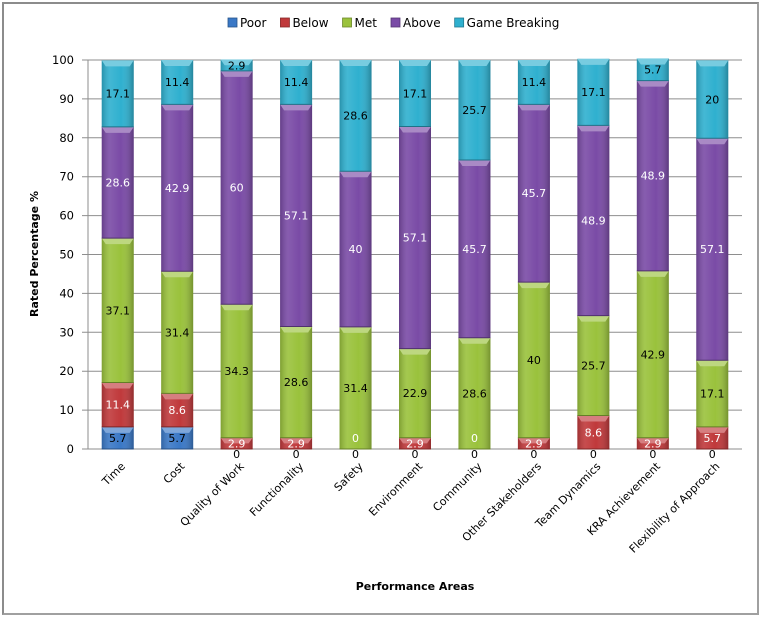 The height and width of the screenshot is (620, 765). Describe the element at coordinates (415, 393) in the screenshot. I see `data-label-met: 22.9` at that location.